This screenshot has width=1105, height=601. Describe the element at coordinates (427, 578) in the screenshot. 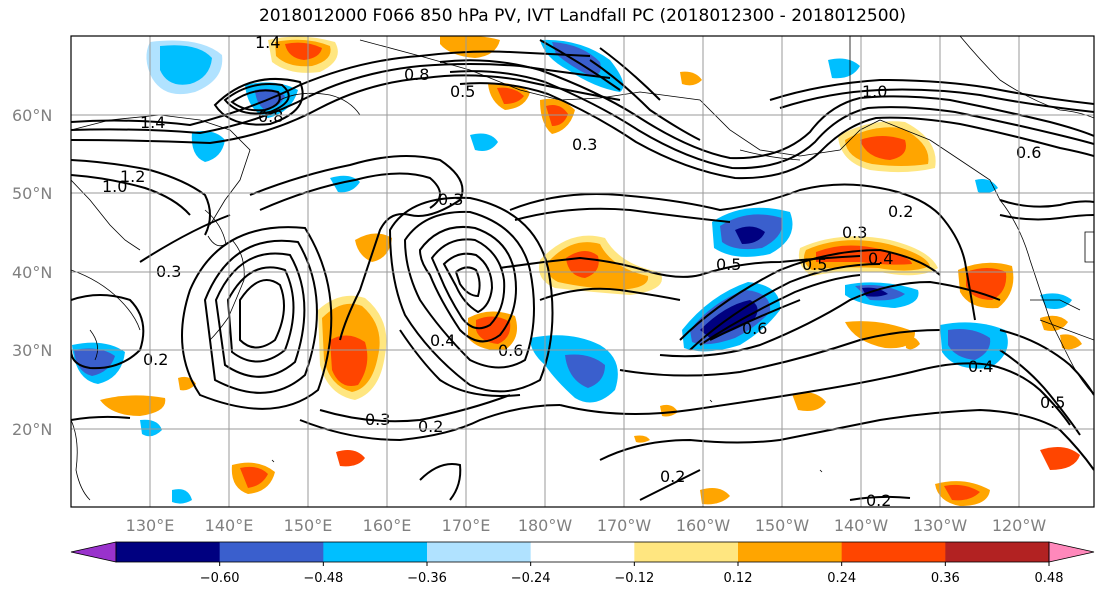

I see `colorbar-tick-label: −0.36` at that location.